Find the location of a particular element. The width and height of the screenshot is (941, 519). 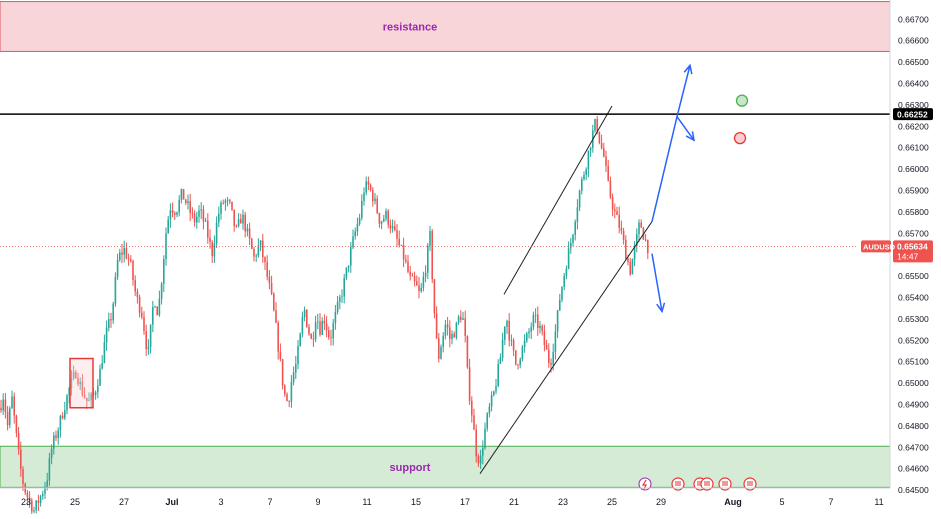

resistance-zone is located at coordinates (445, 26).